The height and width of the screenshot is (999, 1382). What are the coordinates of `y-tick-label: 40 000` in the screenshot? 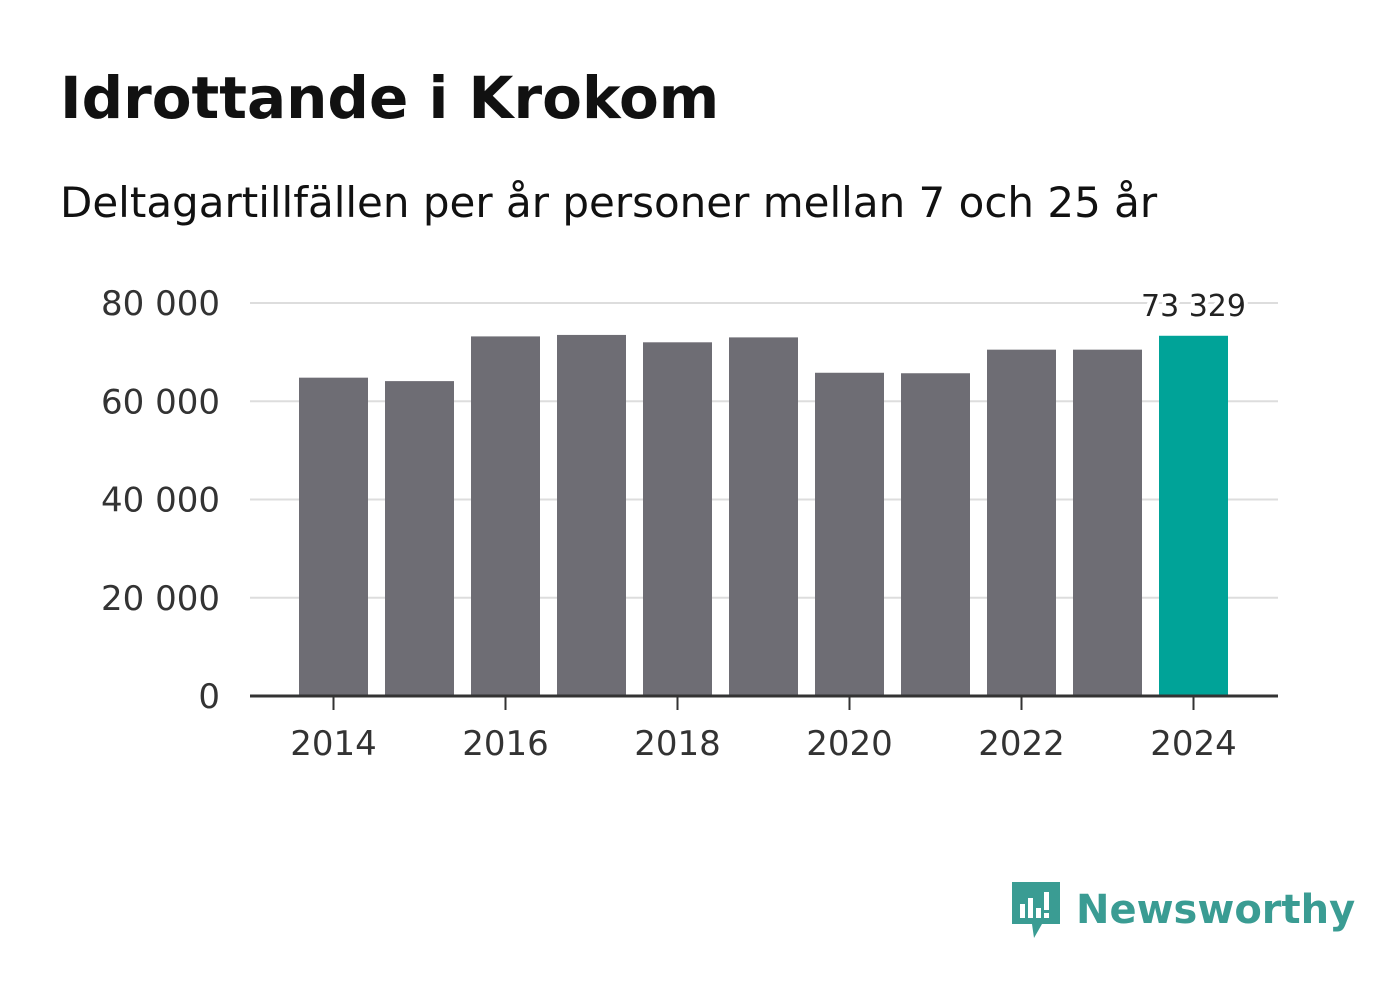 It's located at (160, 501).